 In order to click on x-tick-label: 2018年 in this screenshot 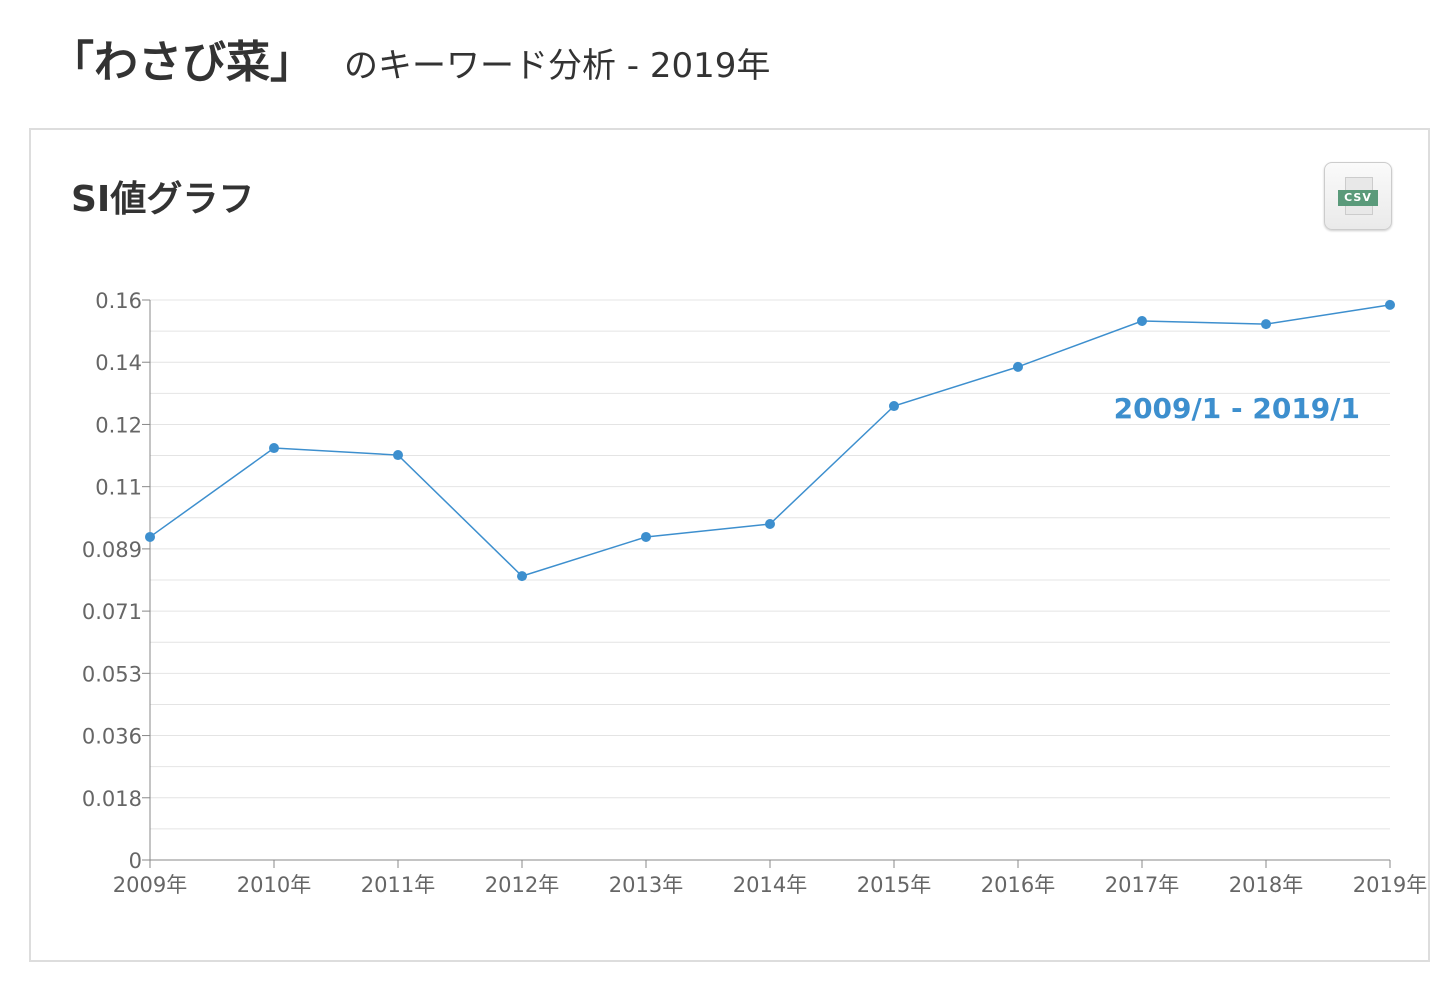, I will do `click(1266, 885)`.